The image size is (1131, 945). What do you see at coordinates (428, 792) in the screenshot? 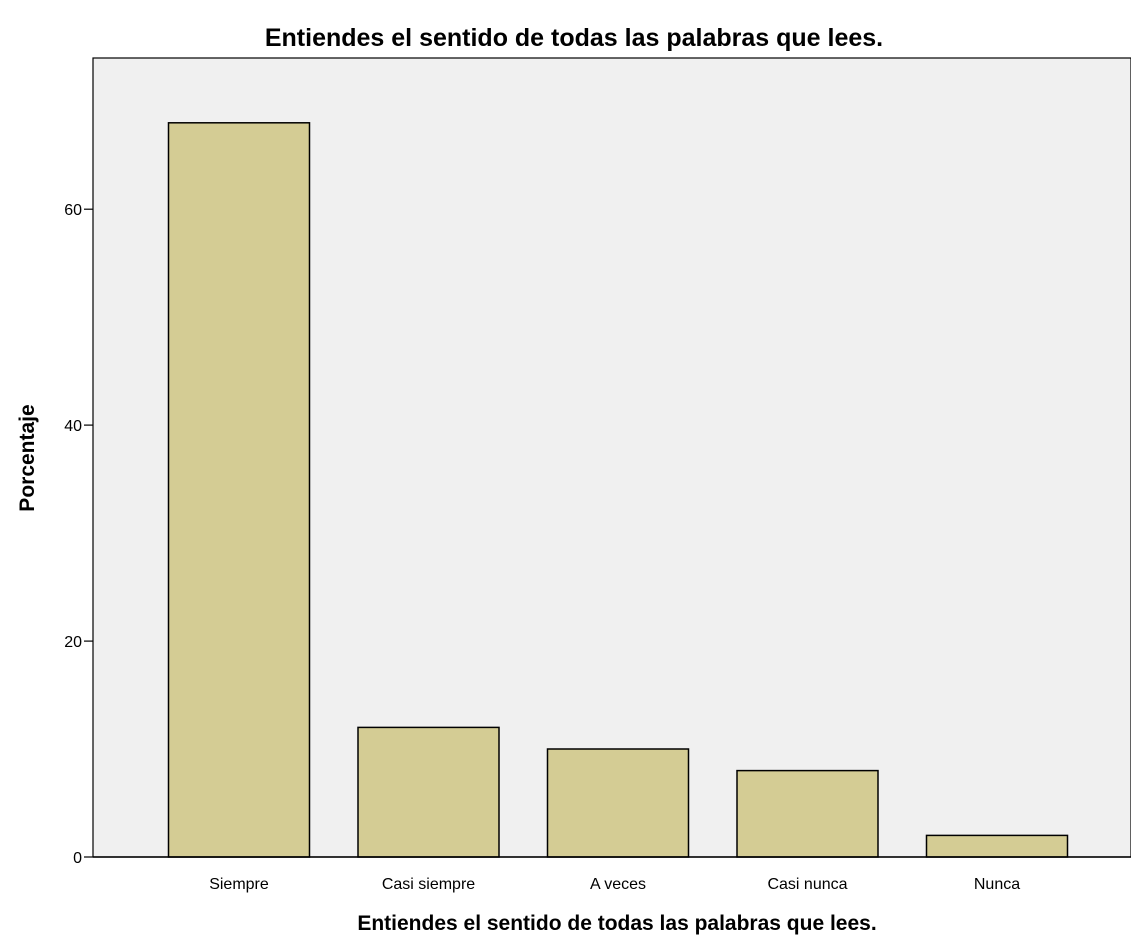
I see `bar-casi-siempre` at bounding box center [428, 792].